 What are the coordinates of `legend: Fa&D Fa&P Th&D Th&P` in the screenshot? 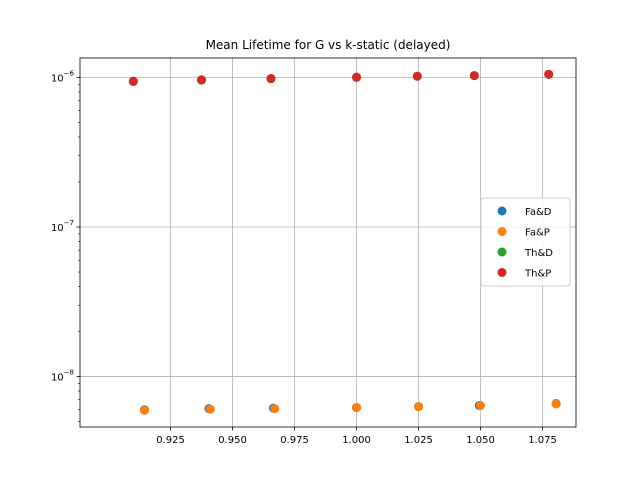 It's located at (525, 242).